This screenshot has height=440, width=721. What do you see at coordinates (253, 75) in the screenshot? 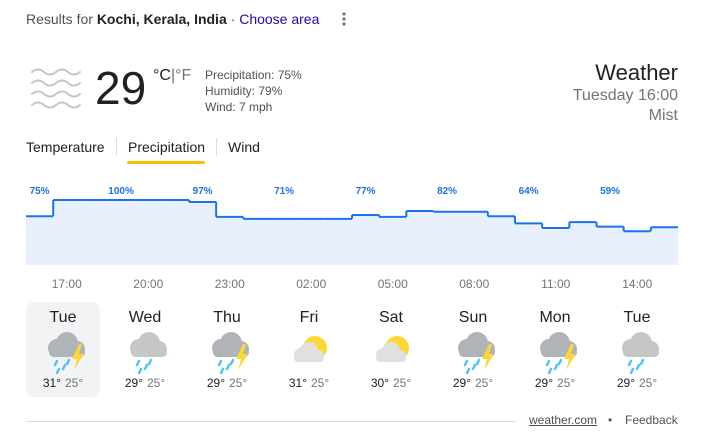
I see `detail: Precipitation: 75%` at bounding box center [253, 75].